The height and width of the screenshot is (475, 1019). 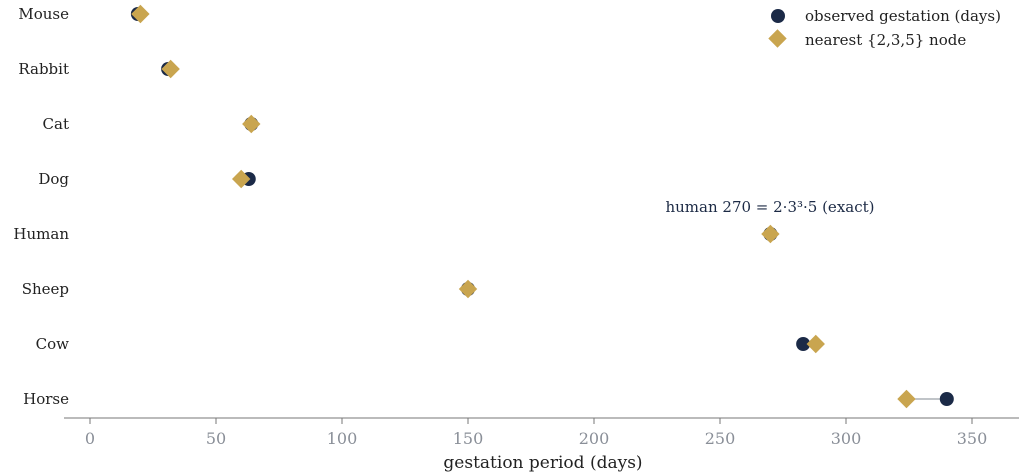 I want to click on y-tick-label-dog: Dog, so click(x=53, y=179).